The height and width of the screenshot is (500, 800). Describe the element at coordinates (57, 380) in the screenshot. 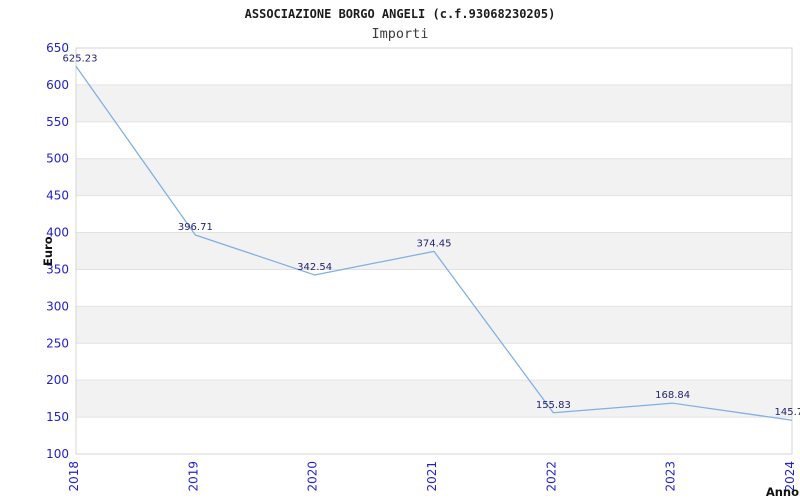

I see `y-tick-label: 200` at that location.